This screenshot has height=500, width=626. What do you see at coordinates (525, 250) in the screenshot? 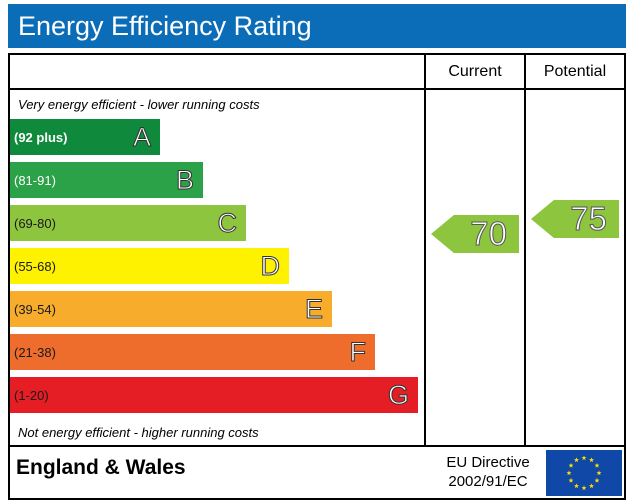
I see `column-divider-right` at bounding box center [525, 250].